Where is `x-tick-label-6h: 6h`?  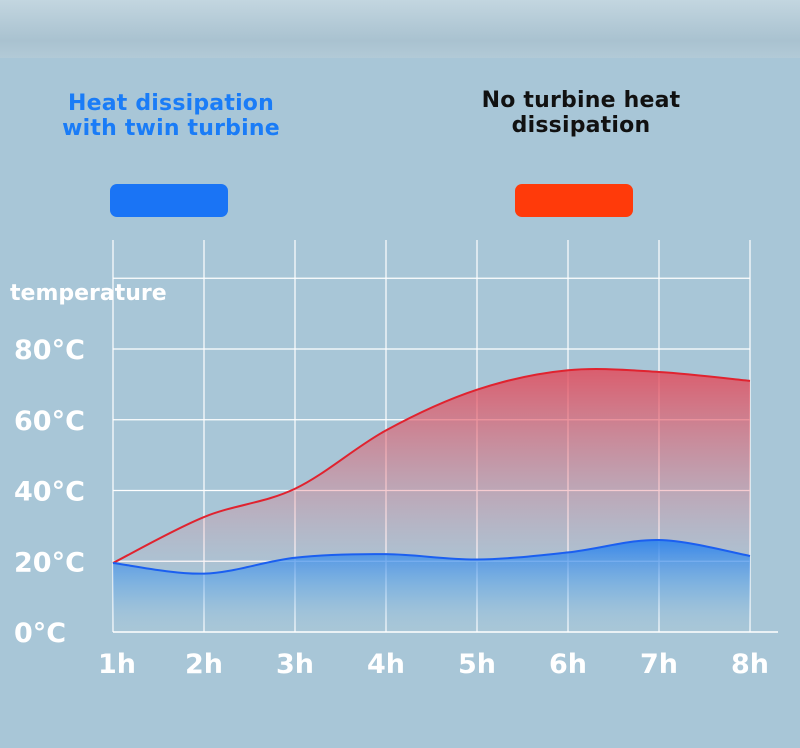
x-tick-label-6h: 6h is located at coordinates (568, 664).